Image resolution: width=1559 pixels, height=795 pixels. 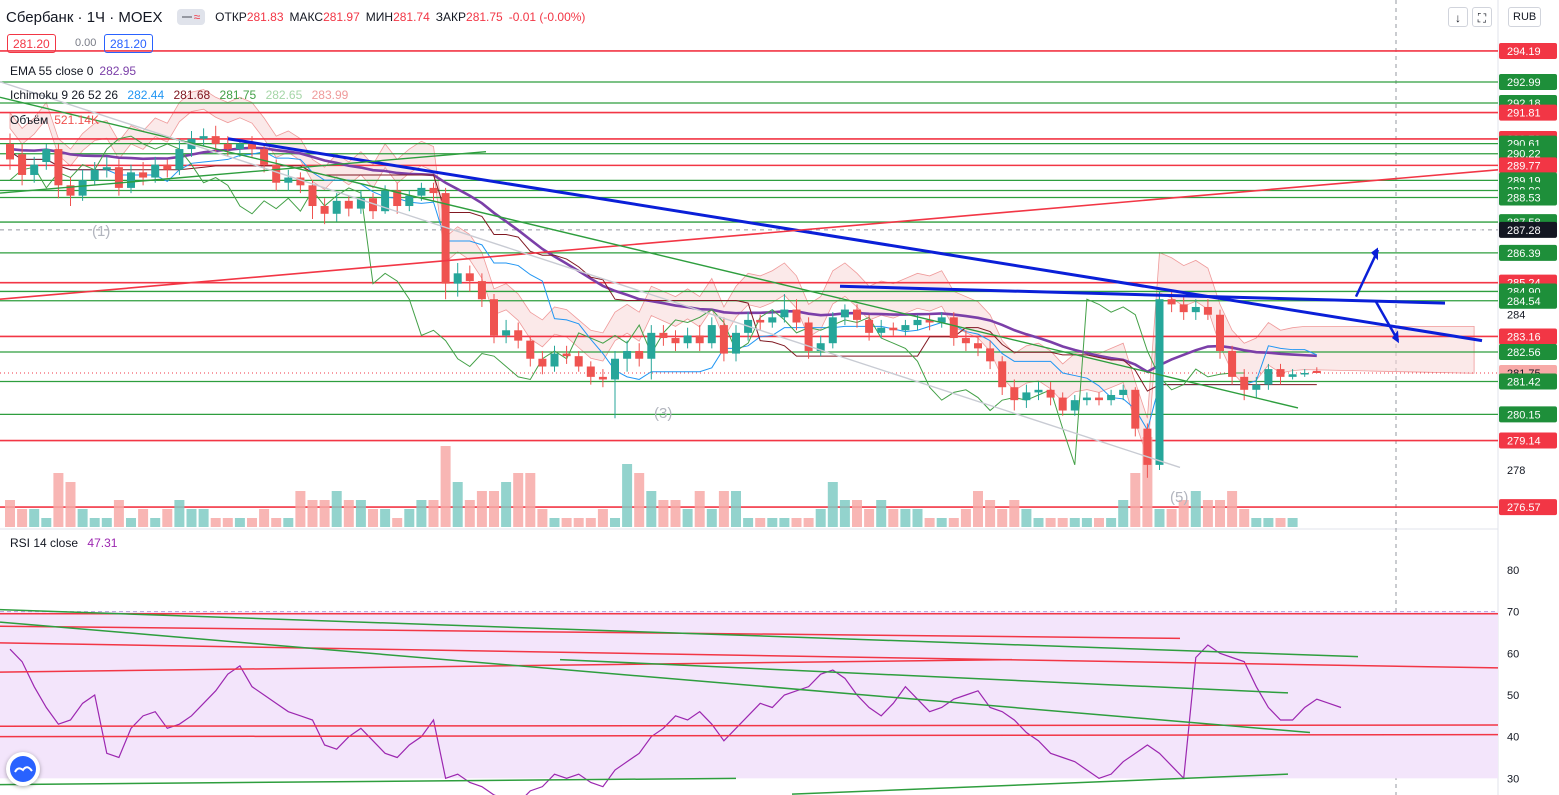 What do you see at coordinates (31, 43) in the screenshot?
I see `sell-price-box: 281.20` at bounding box center [31, 43].